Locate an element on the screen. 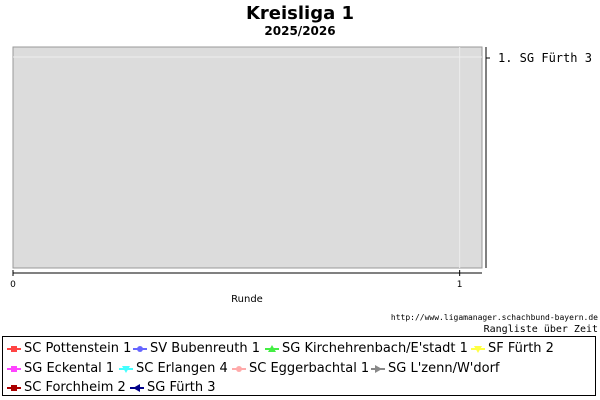 This screenshot has height=400, width=600. legend-label: SG L'zenn/W'dorf is located at coordinates (444, 368).